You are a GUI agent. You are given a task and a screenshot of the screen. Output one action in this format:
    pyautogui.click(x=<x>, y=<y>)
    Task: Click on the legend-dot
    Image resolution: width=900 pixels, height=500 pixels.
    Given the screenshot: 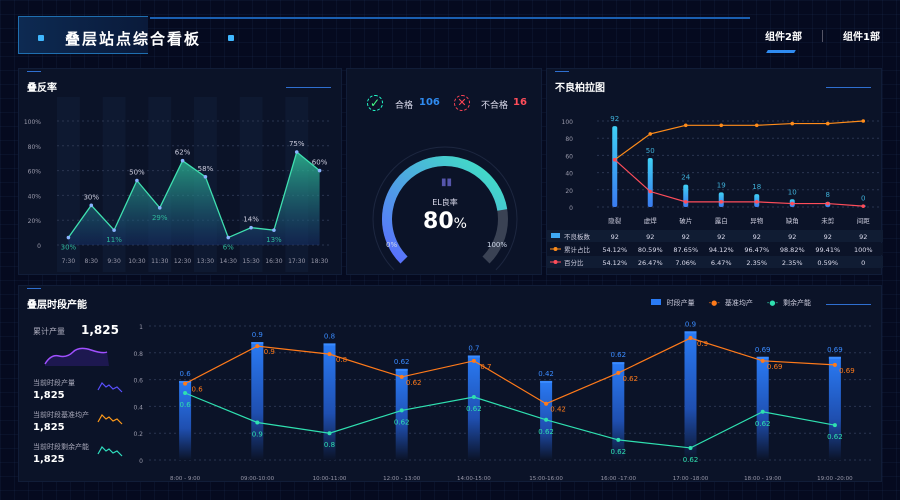 What is the action you would take?
    pyautogui.click(x=555, y=249)
    